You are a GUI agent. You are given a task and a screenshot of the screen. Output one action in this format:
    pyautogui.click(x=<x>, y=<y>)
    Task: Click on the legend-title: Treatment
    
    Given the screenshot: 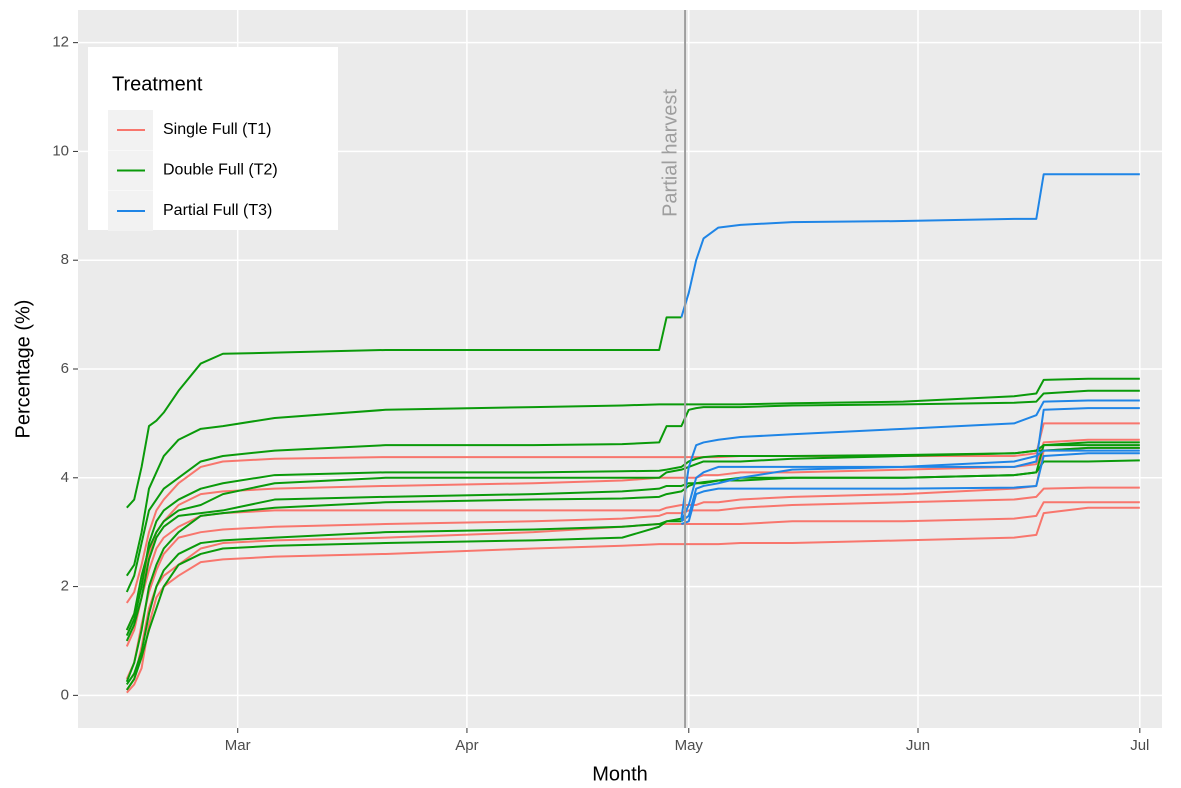 What is the action you would take?
    pyautogui.click(x=157, y=84)
    